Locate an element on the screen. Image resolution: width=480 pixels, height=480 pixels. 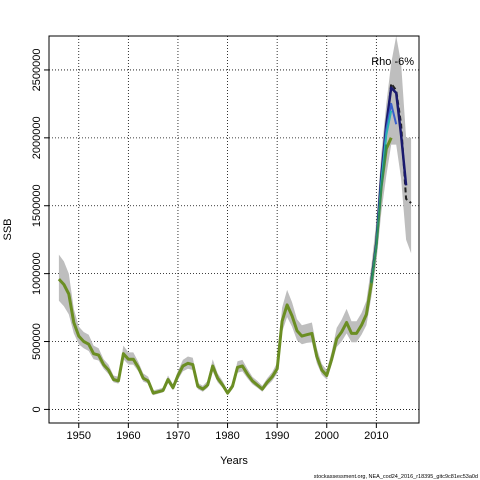
y-axis-label: SSB is located at coordinates (8, 229).